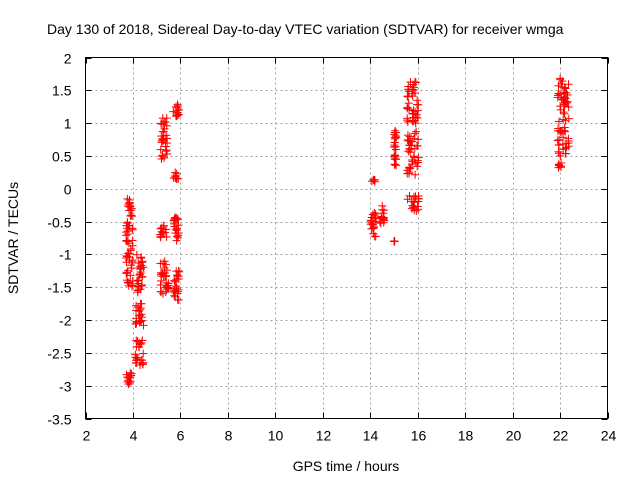 This screenshot has height=480, width=640. Describe the element at coordinates (346, 466) in the screenshot. I see `x-axis-label: GPS time / hours` at that location.